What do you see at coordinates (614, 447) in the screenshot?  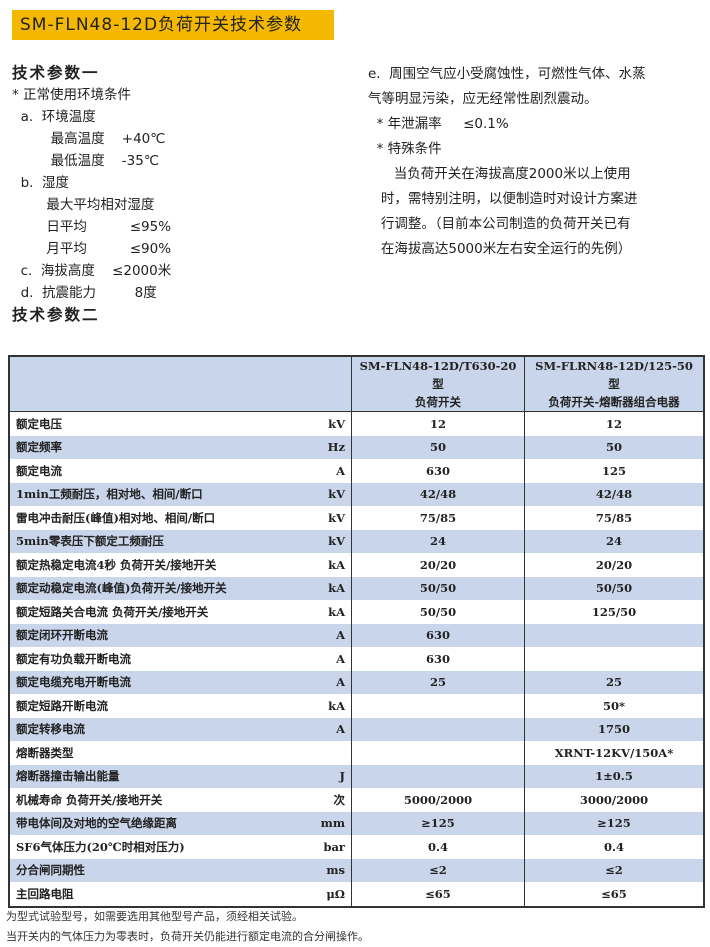 I see `value-col2: 50` at bounding box center [614, 447].